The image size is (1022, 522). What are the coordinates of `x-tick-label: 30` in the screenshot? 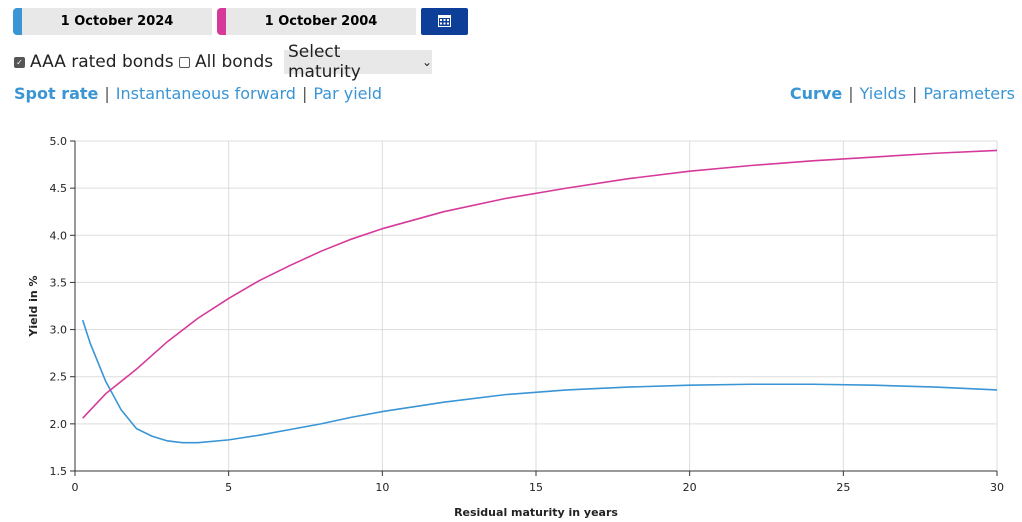 It's located at (997, 487).